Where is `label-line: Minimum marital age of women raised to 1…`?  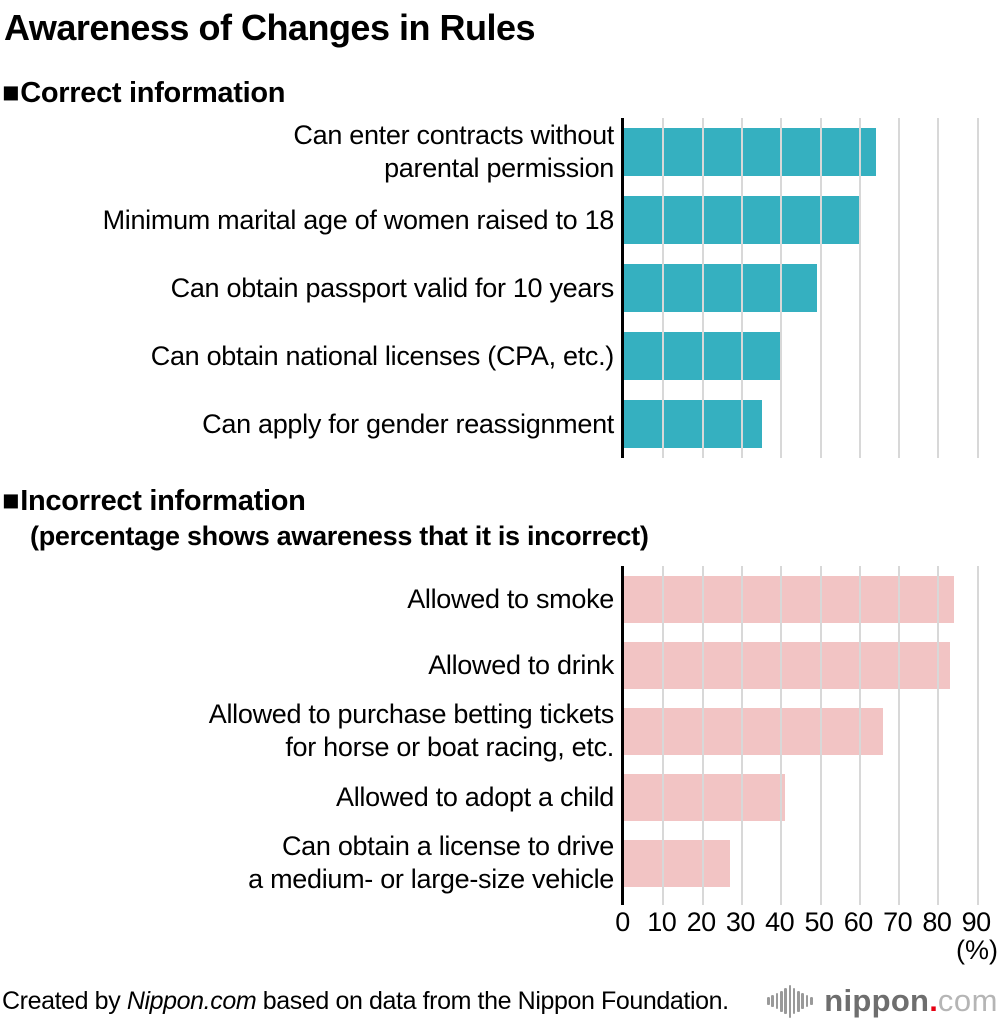 label-line: Minimum marital age of women raised to 1… is located at coordinates (358, 219).